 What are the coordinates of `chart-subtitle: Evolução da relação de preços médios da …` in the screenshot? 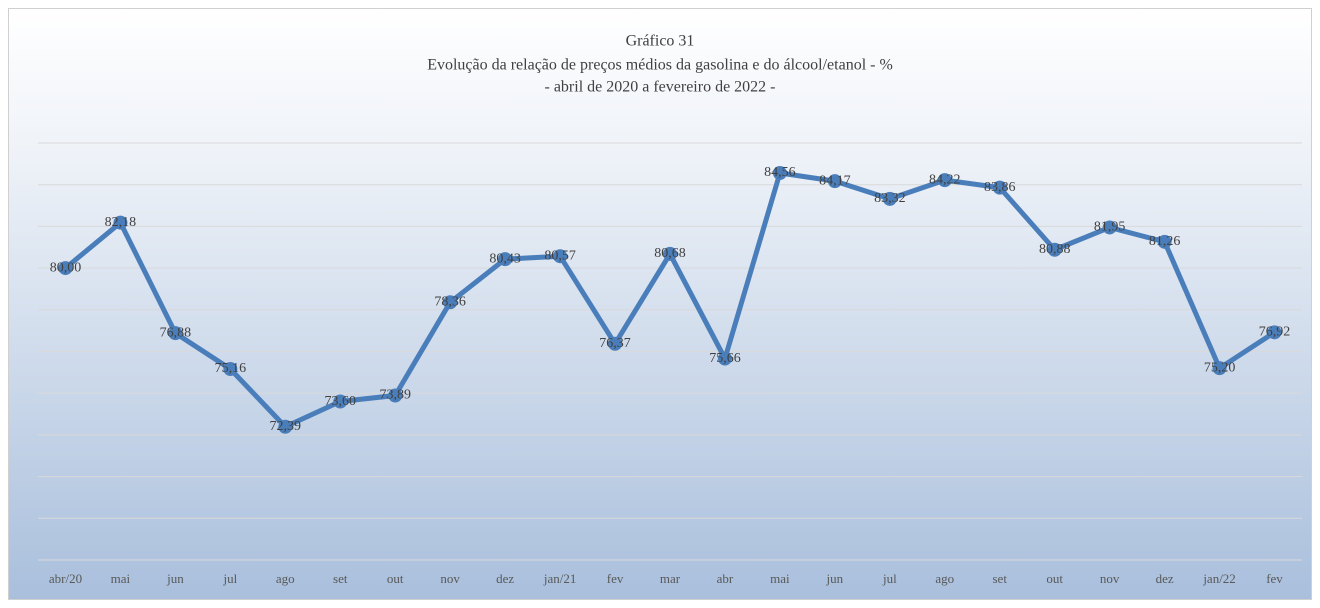 It's located at (660, 65).